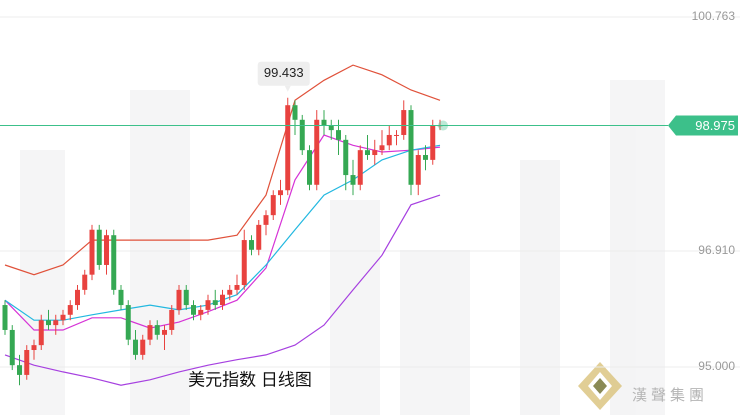 Image resolution: width=740 pixels, height=415 pixels. Describe the element at coordinates (715, 125) in the screenshot. I see `last-price-label: 98.975` at that location.